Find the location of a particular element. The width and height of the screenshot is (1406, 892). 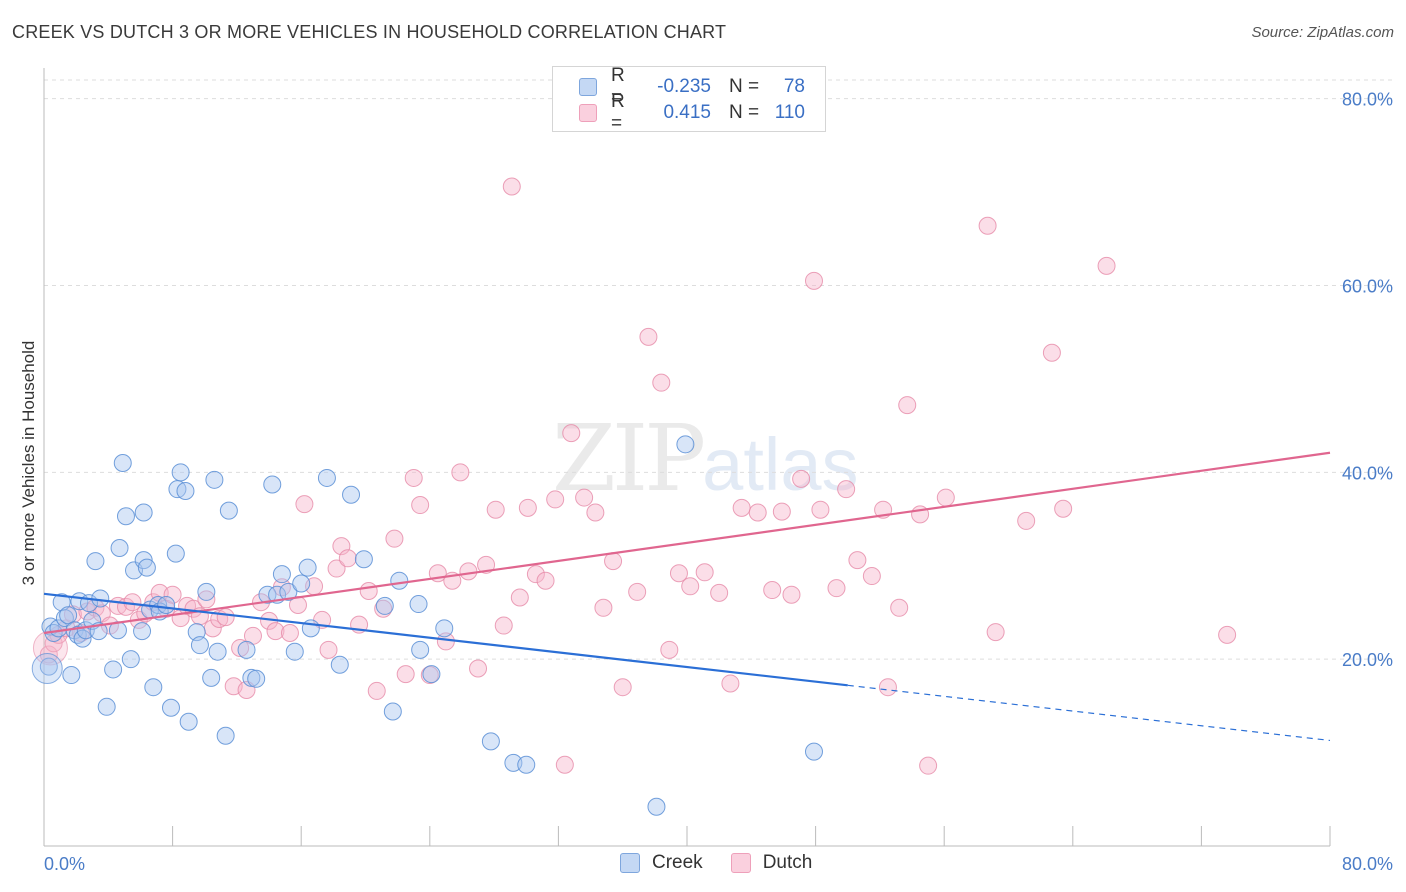

series-legend: Creek Dutch is located at coordinates (730, 863).